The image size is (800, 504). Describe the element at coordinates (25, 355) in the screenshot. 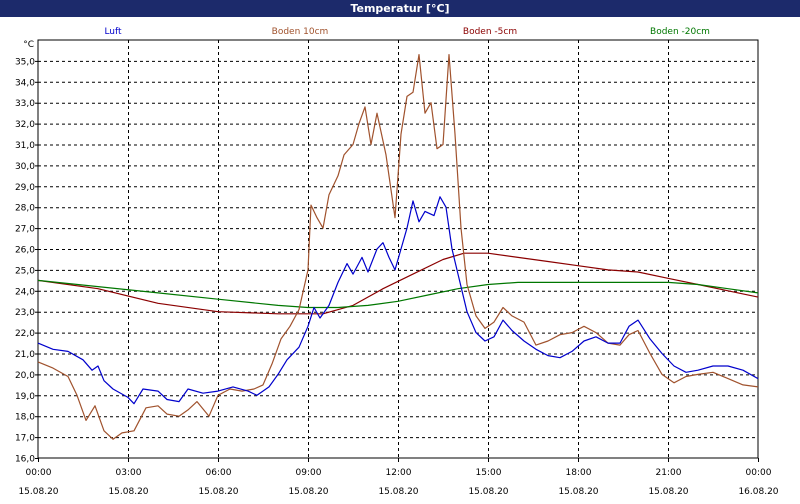

I see `y-tick-label: 21,0` at that location.